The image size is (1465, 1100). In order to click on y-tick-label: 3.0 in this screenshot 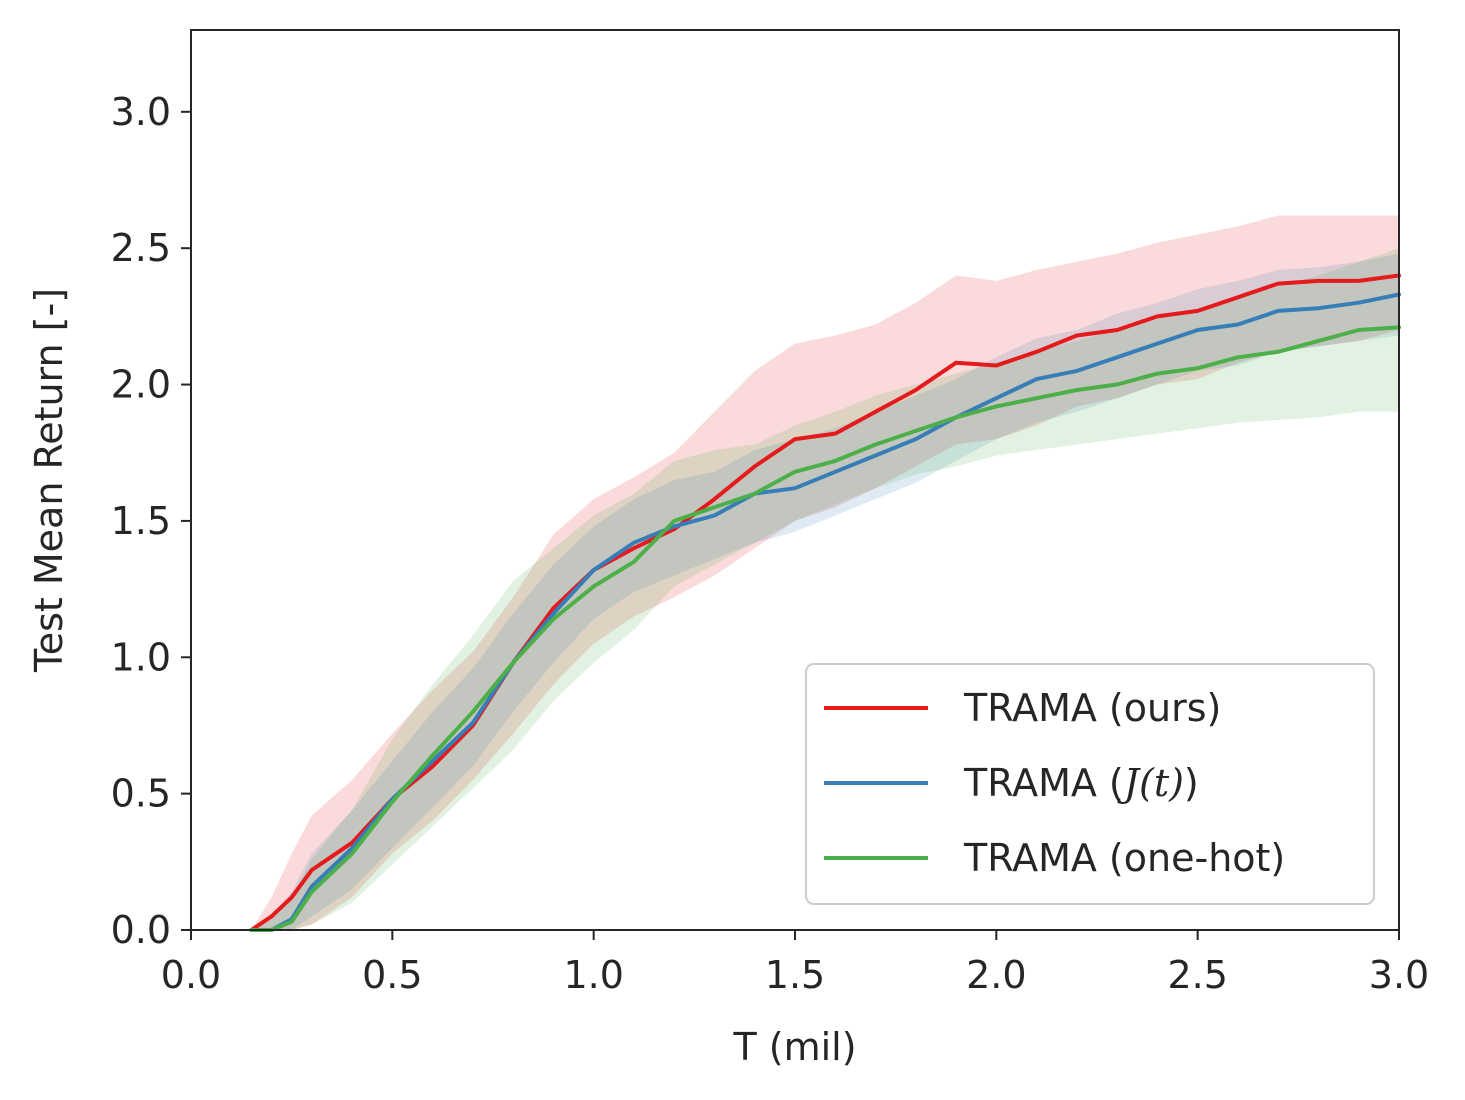, I will do `click(141, 112)`.